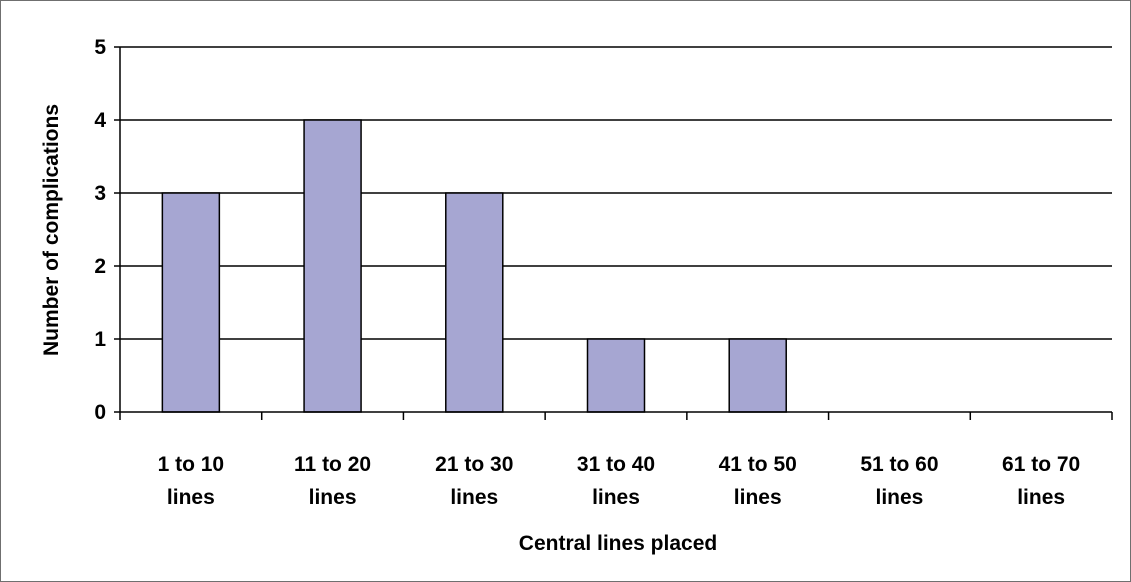 The width and height of the screenshot is (1131, 582). What do you see at coordinates (899, 464) in the screenshot?
I see `x-tick-label: 51 to 60` at bounding box center [899, 464].